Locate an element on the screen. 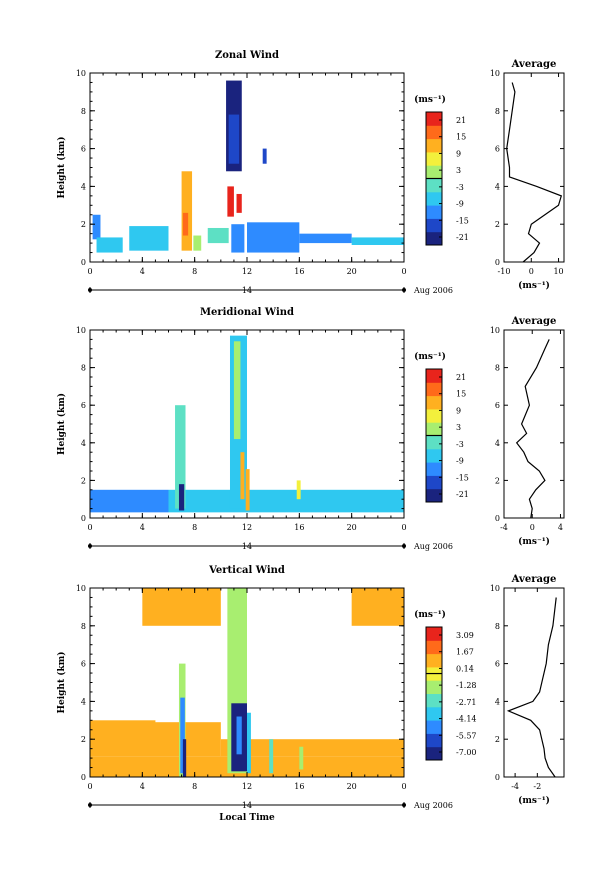 Image resolution: width=616 pixels, height=873 pixels. colorbar-tick-label: -7.00 is located at coordinates (466, 752).